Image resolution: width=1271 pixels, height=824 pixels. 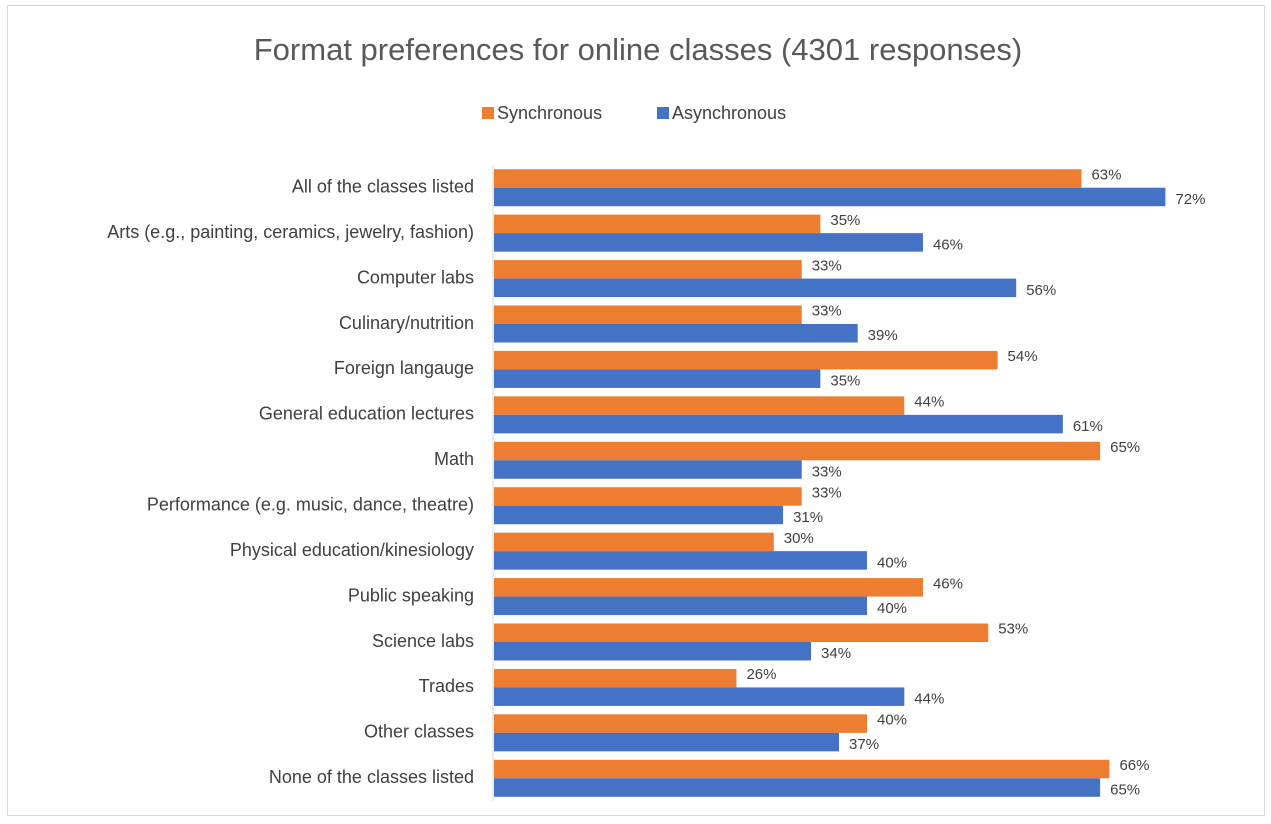 I want to click on category-label: Physical education/kinesiology, so click(x=352, y=550).